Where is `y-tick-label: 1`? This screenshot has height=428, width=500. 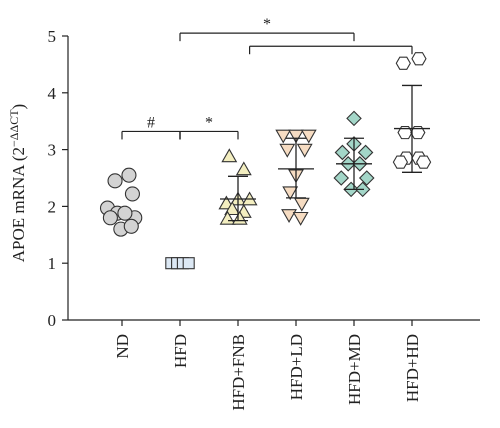 y-tick-label: 1 is located at coordinates (52, 263).